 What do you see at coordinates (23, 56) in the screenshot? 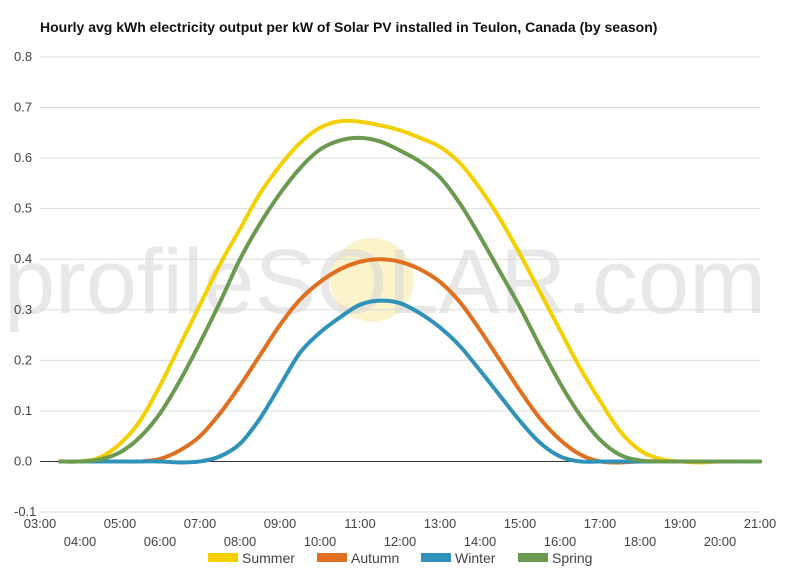
I see `y-tick-label: 0.8` at bounding box center [23, 56].